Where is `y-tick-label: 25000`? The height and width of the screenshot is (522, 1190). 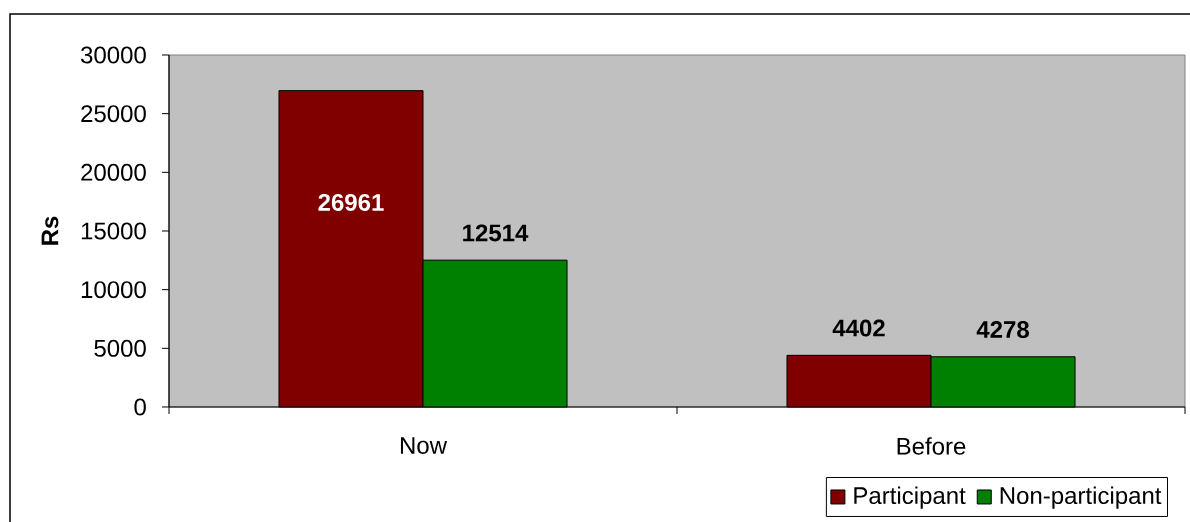
y-tick-label: 25000 is located at coordinates (113, 114).